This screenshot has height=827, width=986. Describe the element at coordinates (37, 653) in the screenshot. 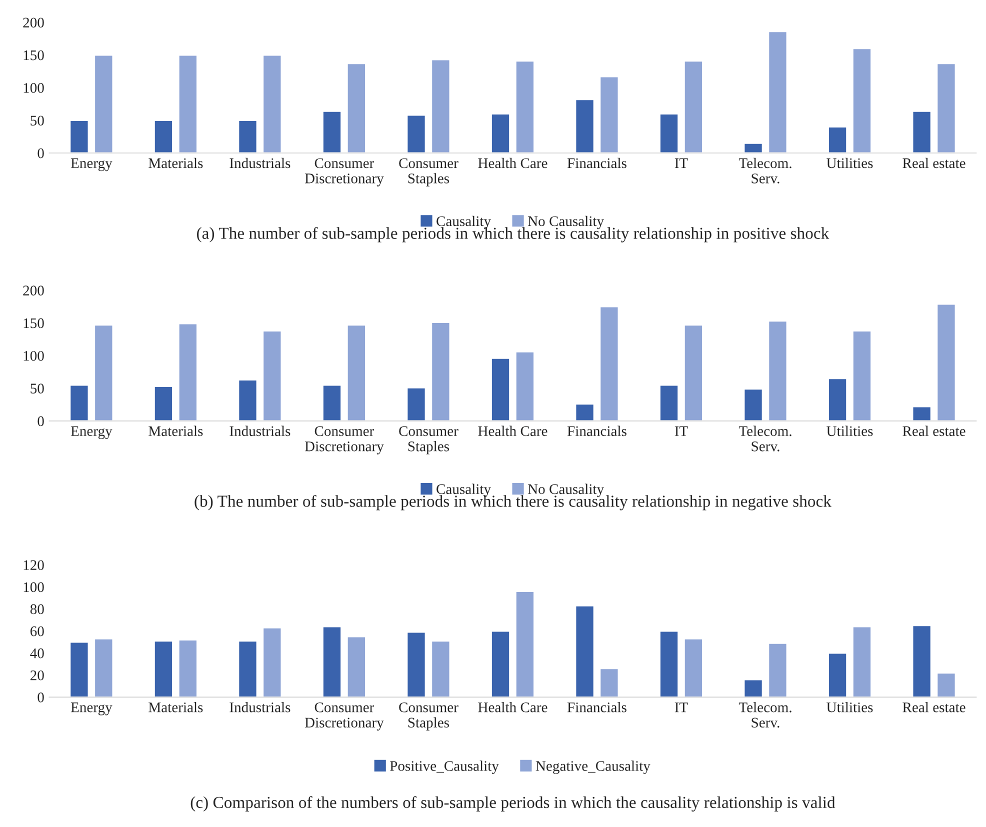

I see `y-tick-label: 40` at that location.